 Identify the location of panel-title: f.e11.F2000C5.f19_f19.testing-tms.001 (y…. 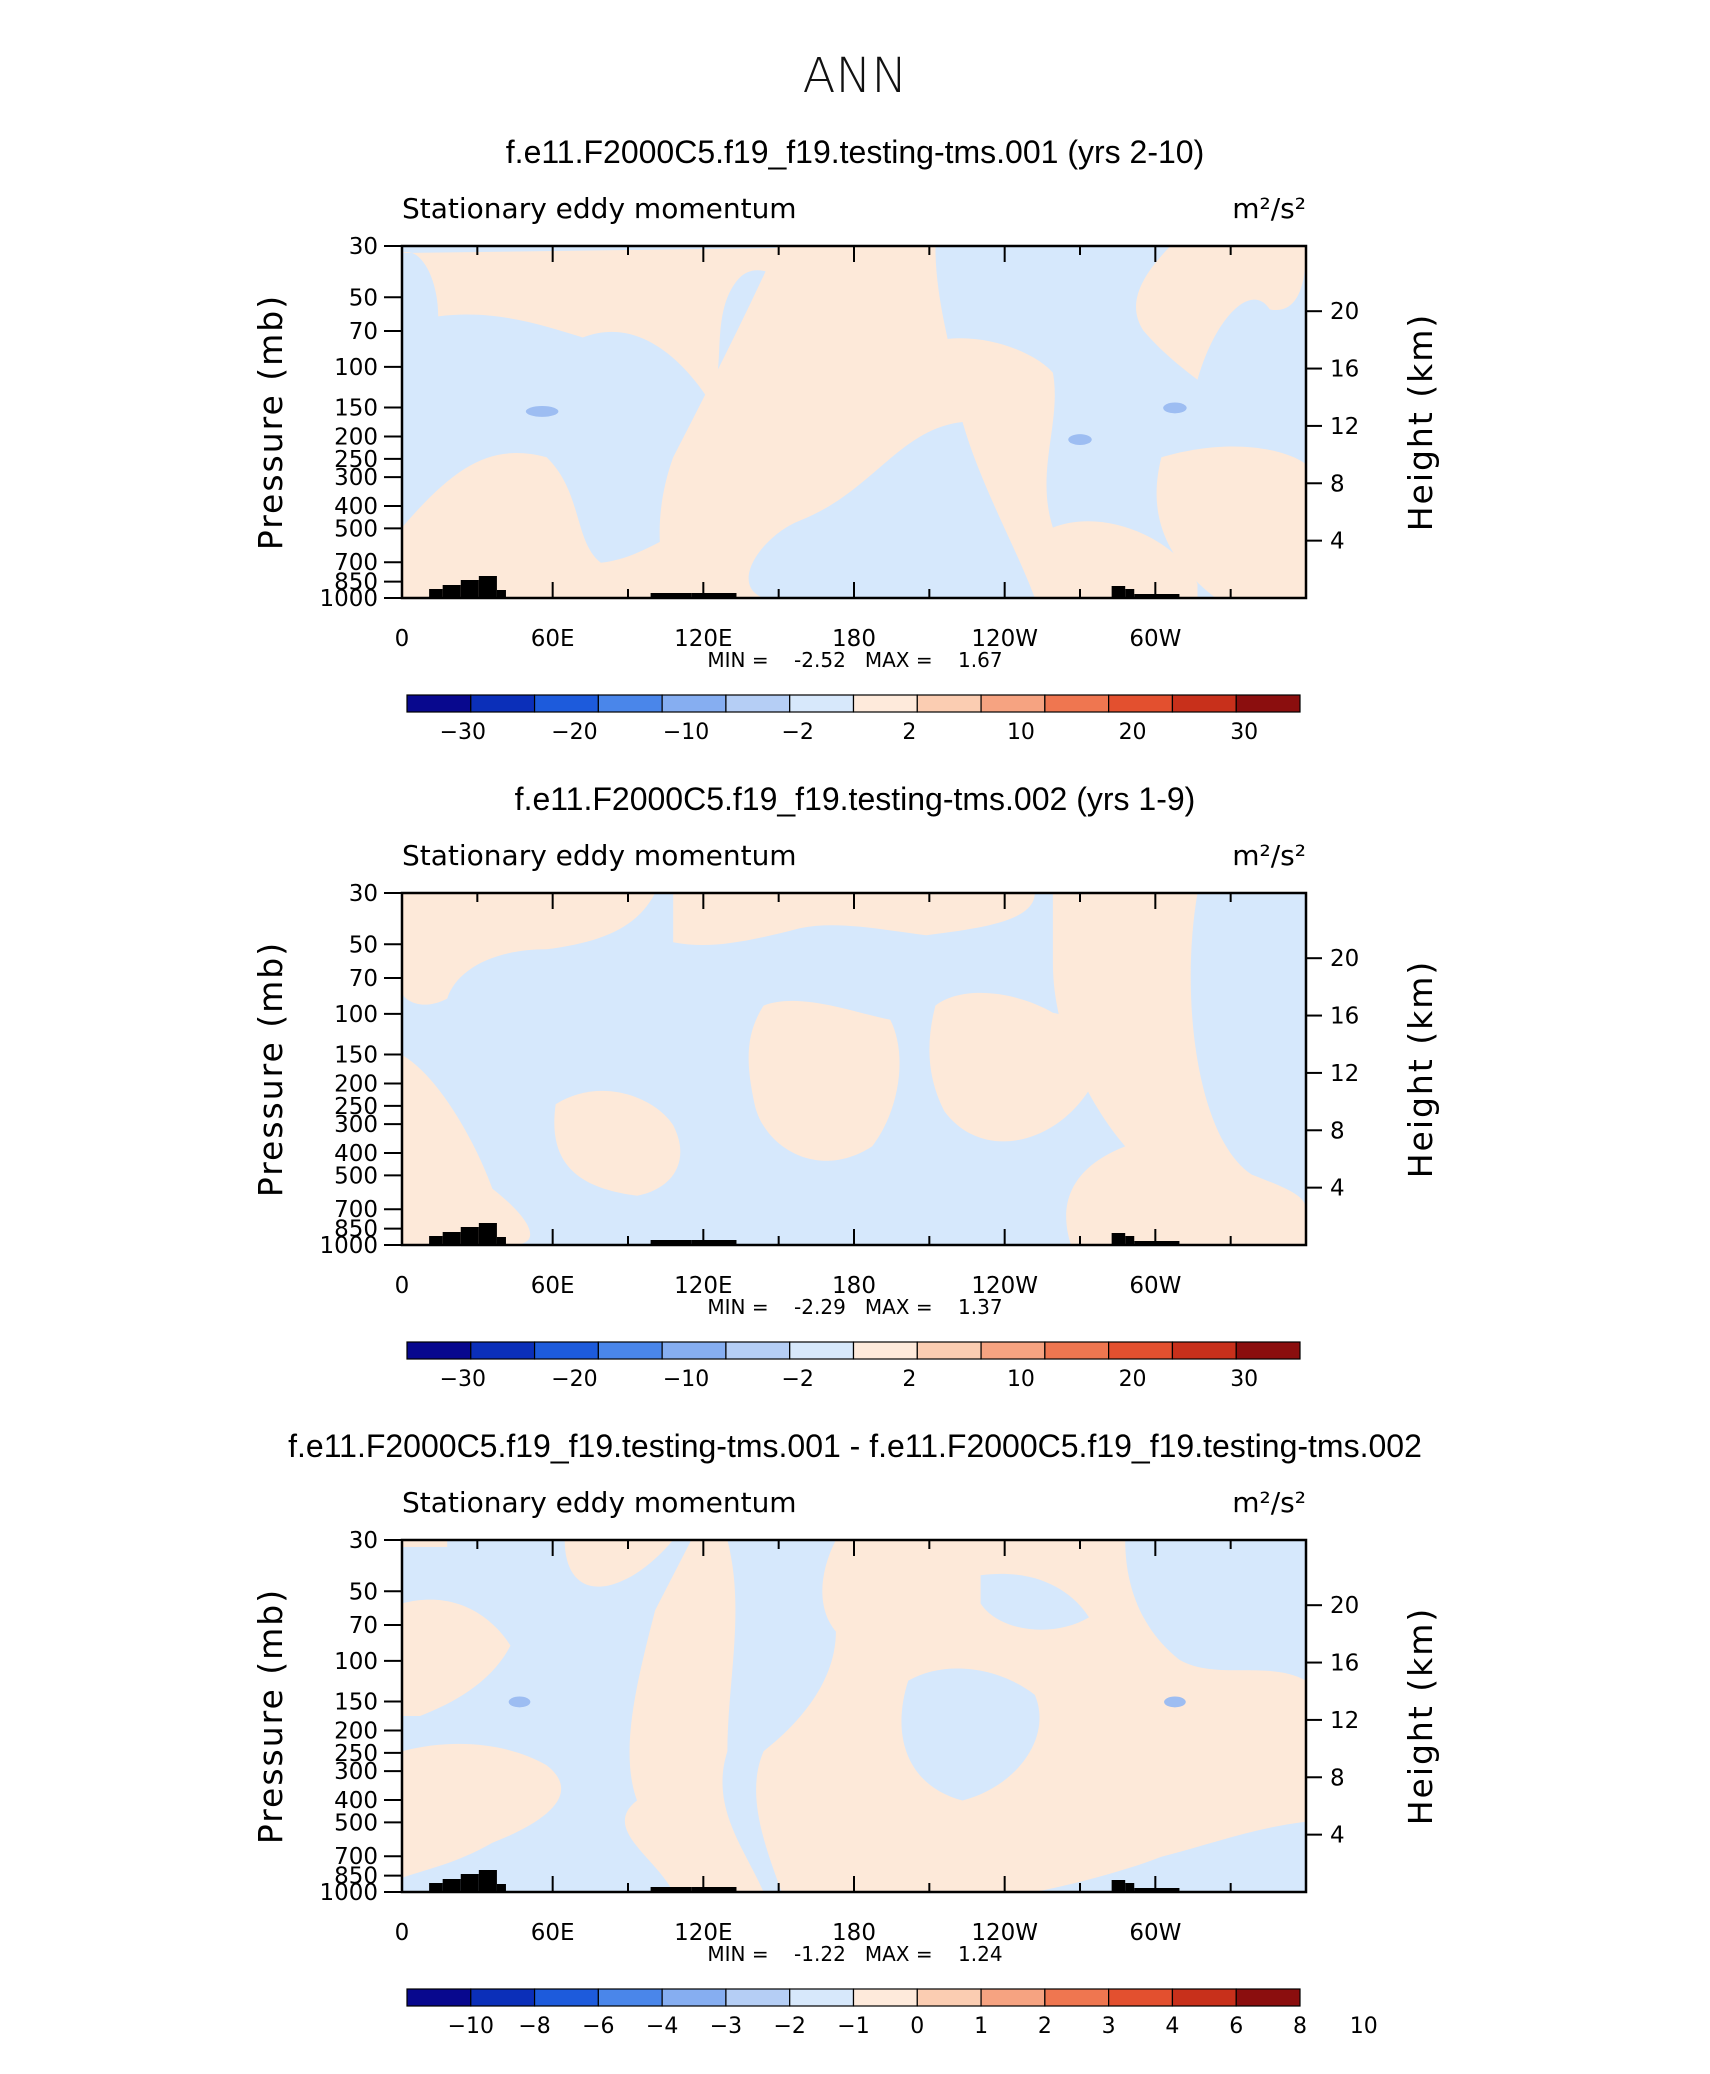
(855, 152).